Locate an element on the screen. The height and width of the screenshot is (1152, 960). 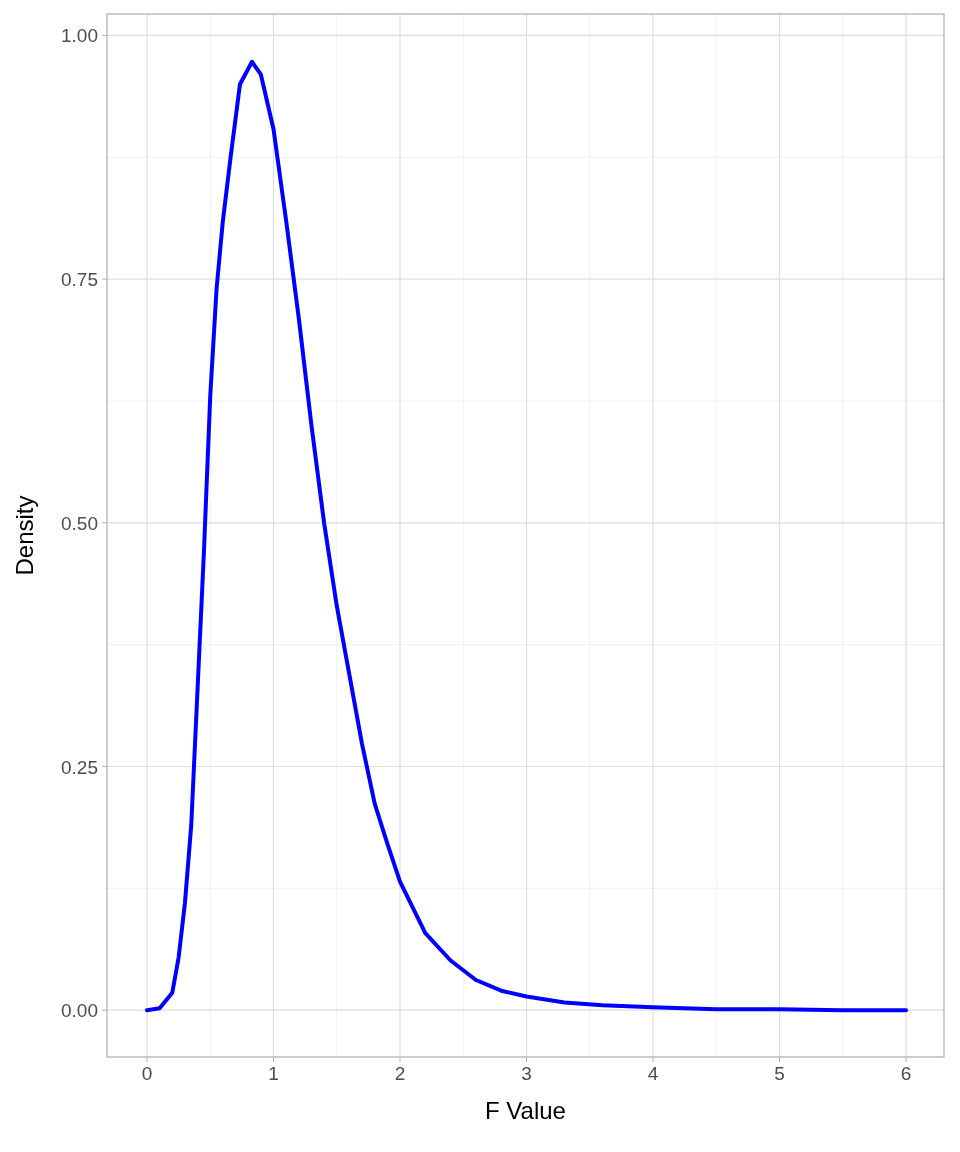
x-tick-label: 6 is located at coordinates (906, 1073).